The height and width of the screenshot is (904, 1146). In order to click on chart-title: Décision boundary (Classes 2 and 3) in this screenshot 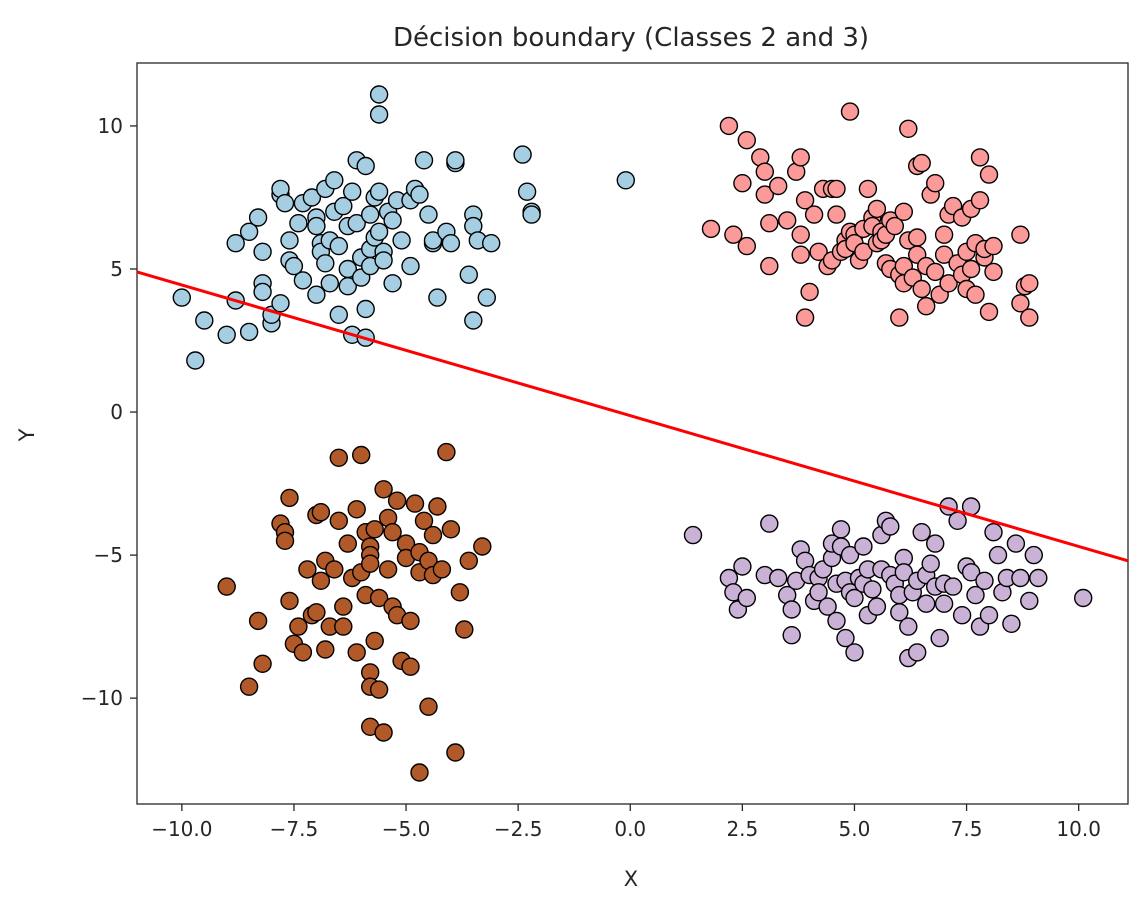, I will do `click(631, 38)`.